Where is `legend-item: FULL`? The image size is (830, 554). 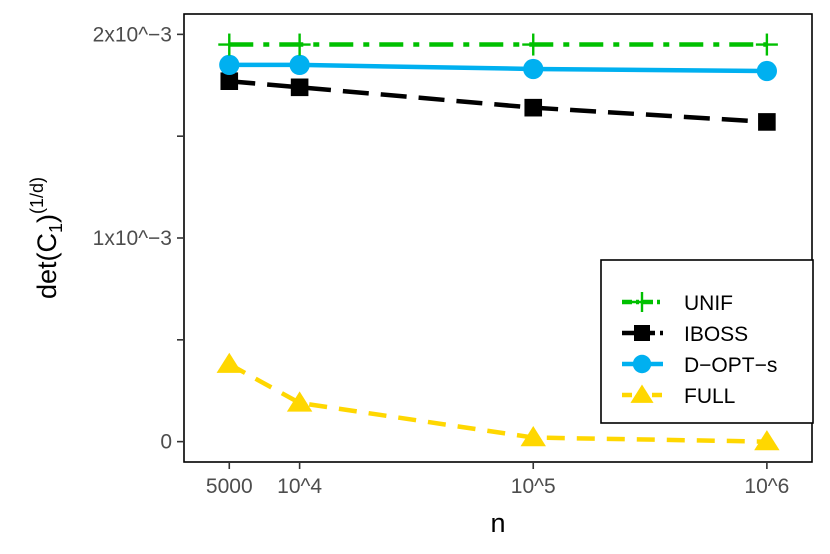
legend-item: FULL is located at coordinates (678, 396).